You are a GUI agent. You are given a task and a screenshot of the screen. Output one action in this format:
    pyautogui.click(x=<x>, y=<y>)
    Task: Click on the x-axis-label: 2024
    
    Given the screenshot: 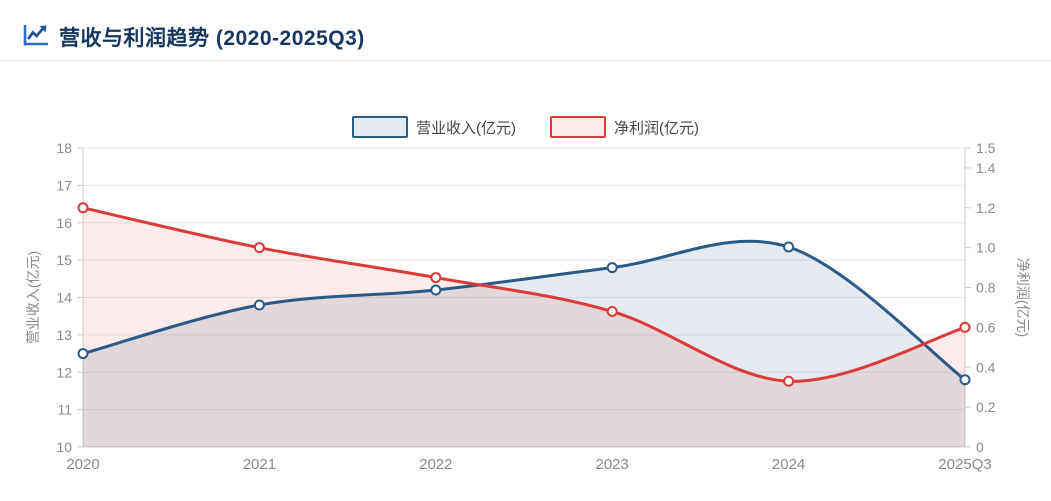 What is the action you would take?
    pyautogui.click(x=788, y=464)
    